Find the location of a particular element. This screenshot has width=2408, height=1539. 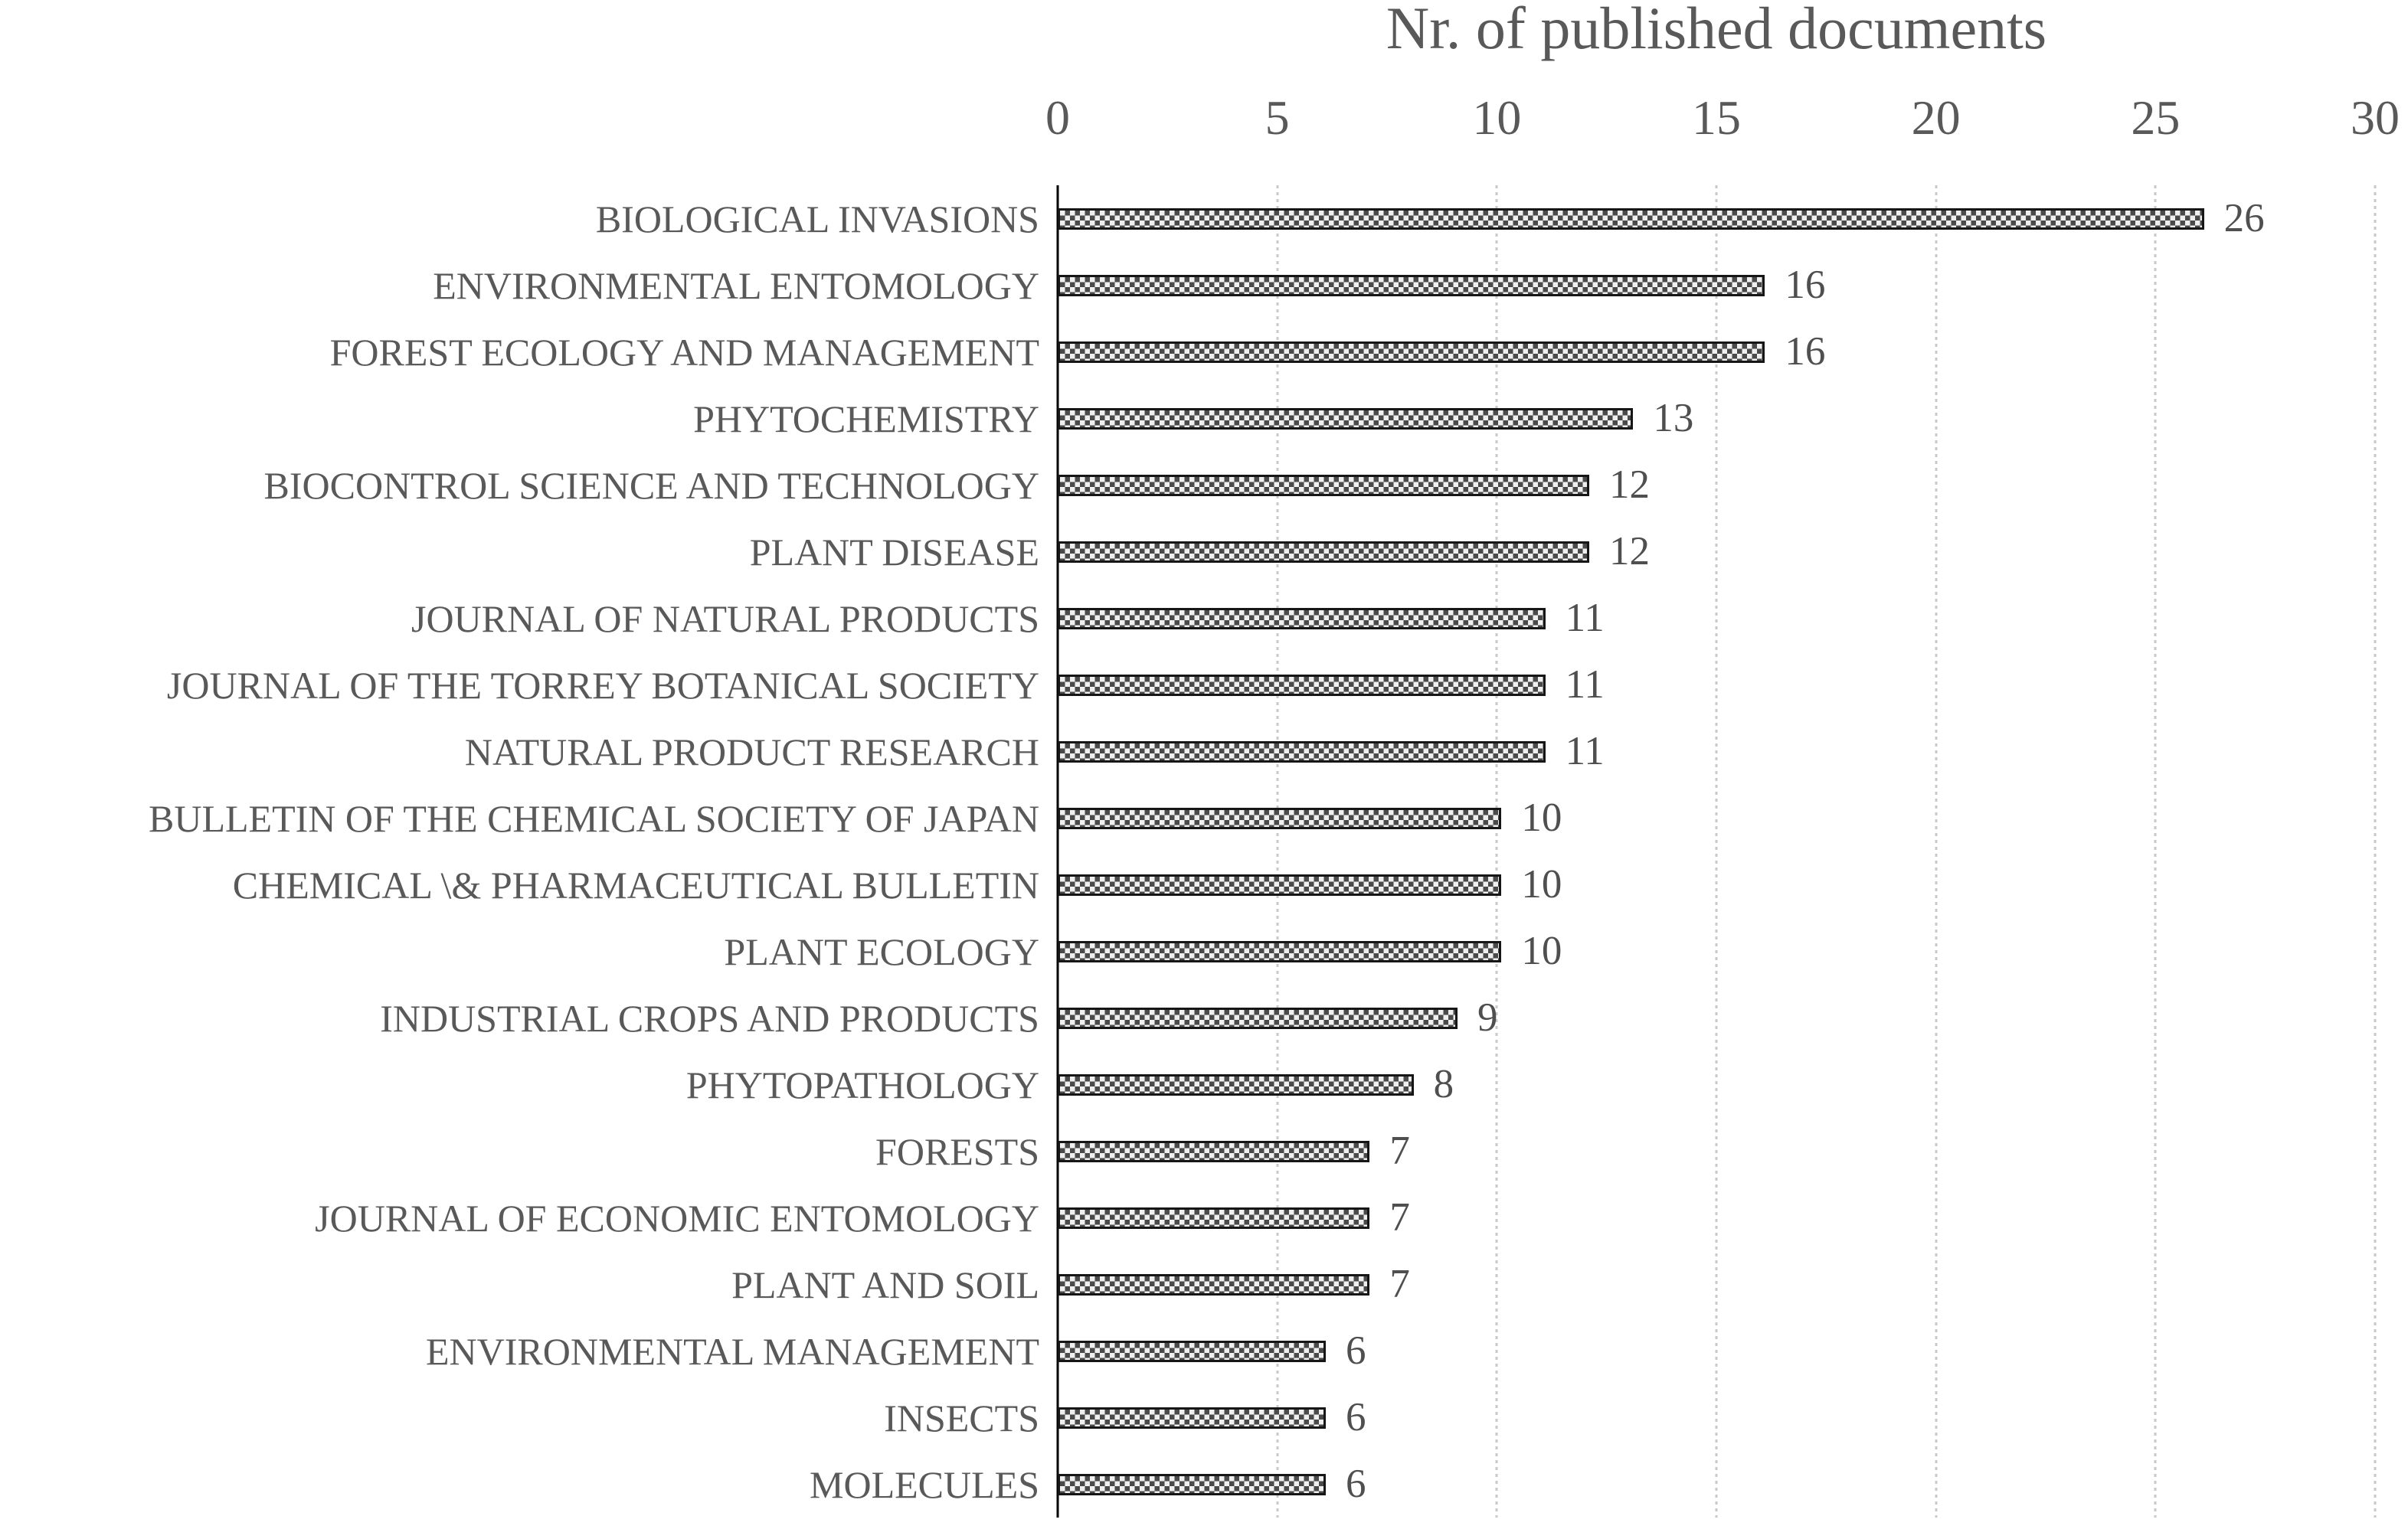

category-label: INSECTS is located at coordinates (961, 1417).